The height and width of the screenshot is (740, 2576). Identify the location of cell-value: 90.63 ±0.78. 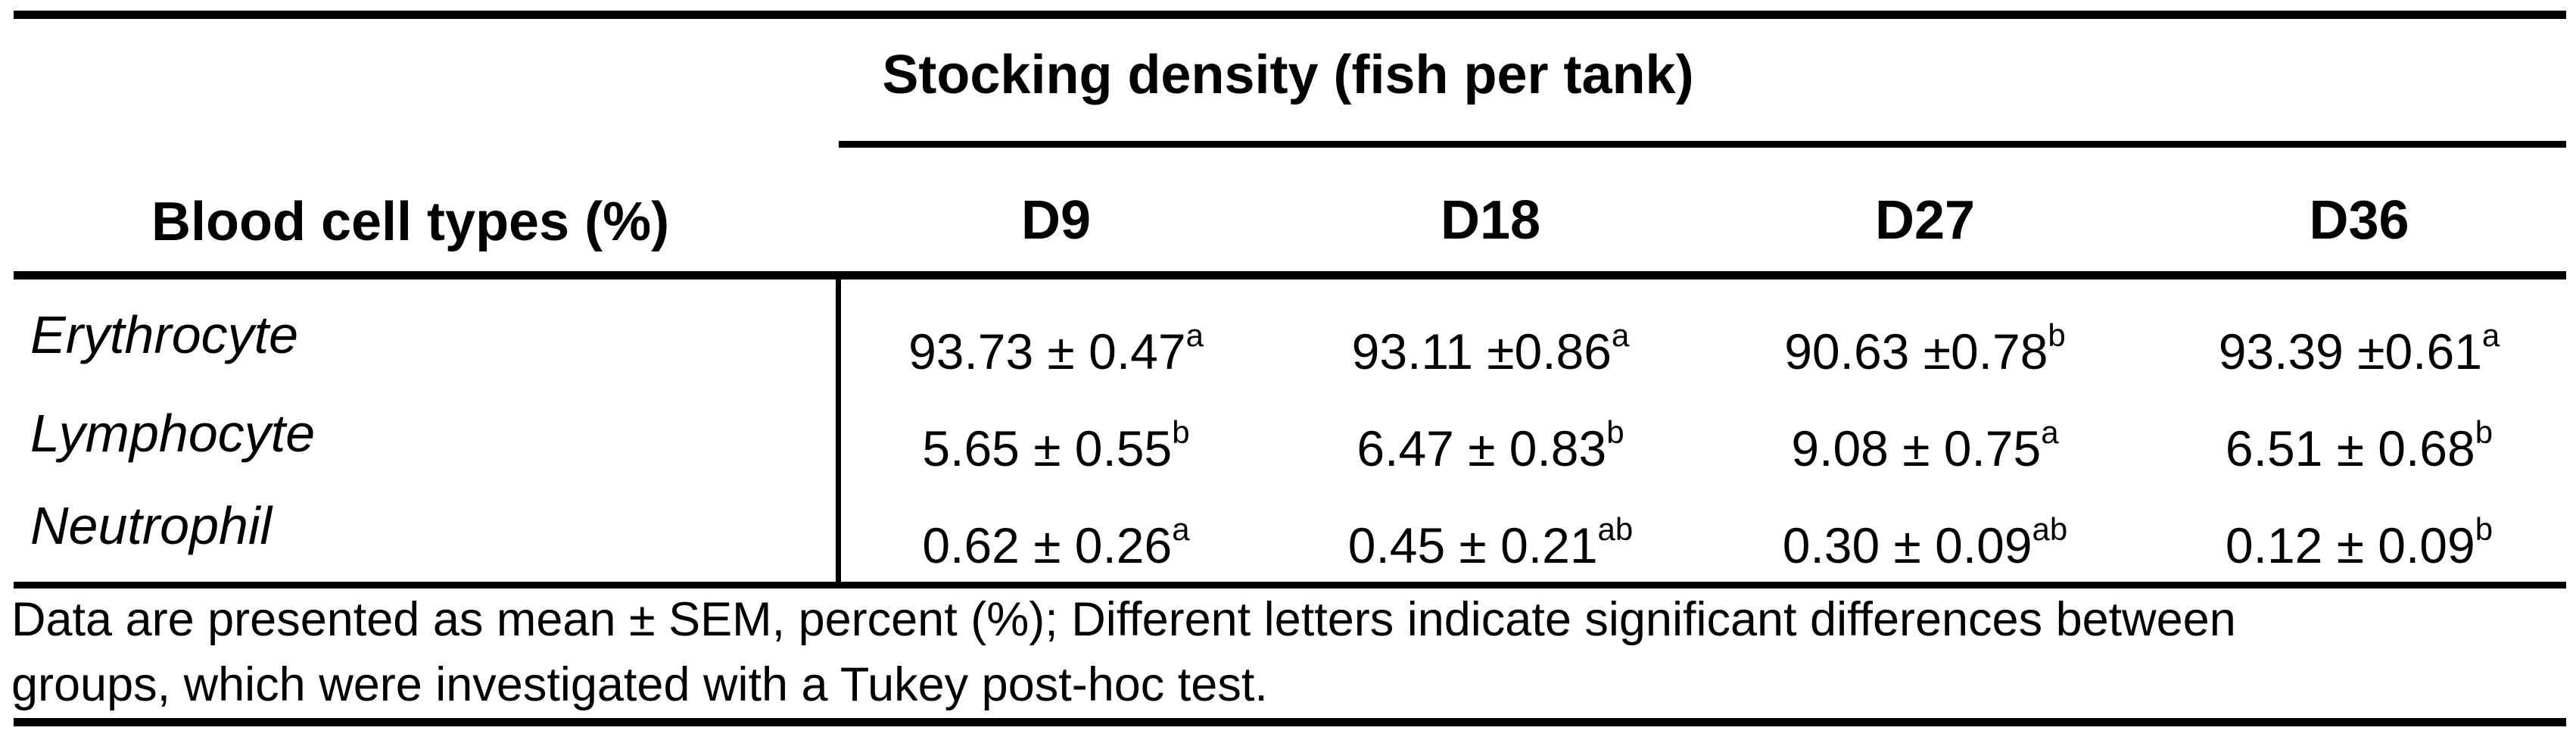
(1916, 351).